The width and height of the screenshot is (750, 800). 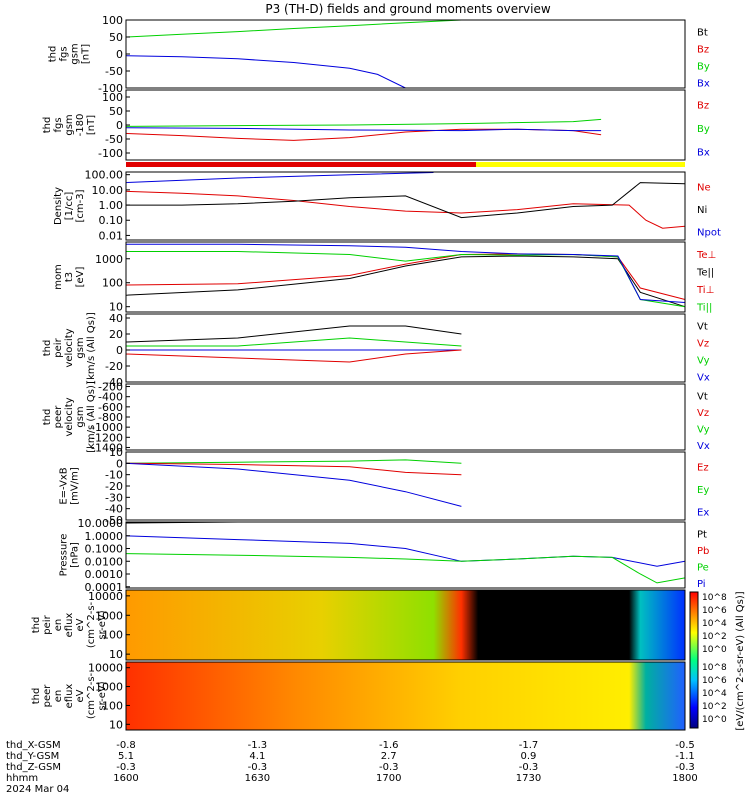 I want to click on y-axis-label: momt3[eV], so click(x=69, y=277).